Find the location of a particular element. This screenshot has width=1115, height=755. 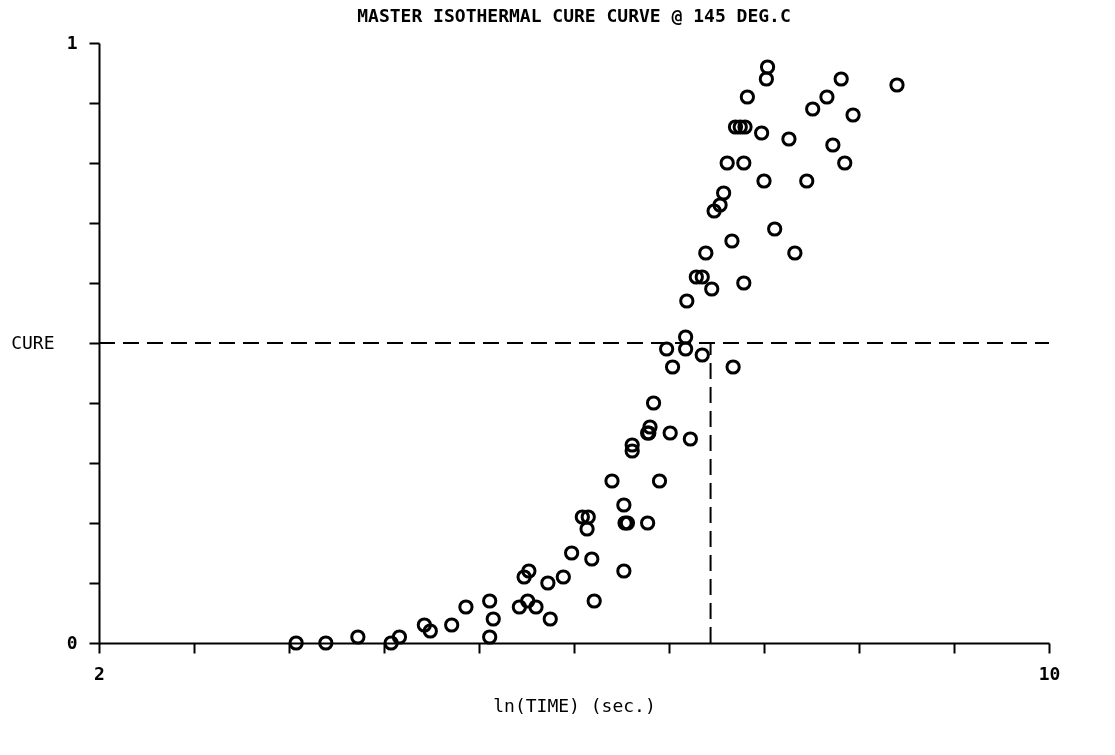

y-axis-title: CURE is located at coordinates (33, 342).